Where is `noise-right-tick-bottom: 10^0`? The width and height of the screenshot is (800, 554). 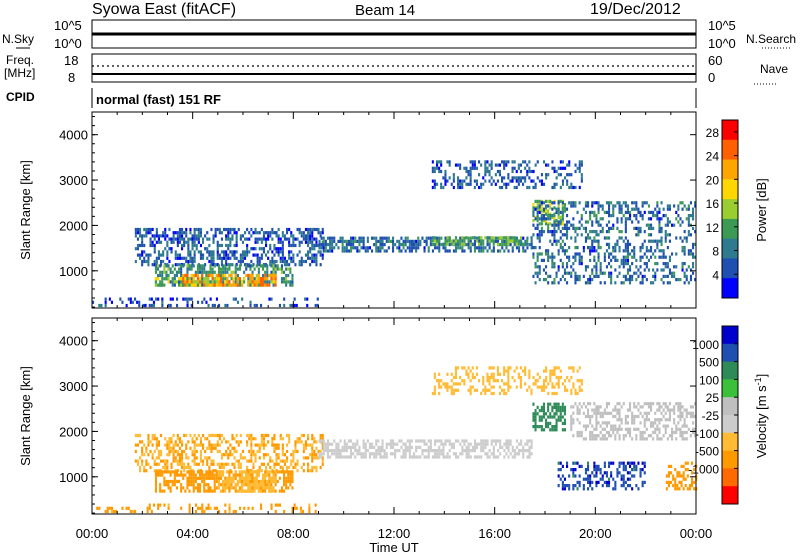
noise-right-tick-bottom: 10^0 is located at coordinates (722, 43).